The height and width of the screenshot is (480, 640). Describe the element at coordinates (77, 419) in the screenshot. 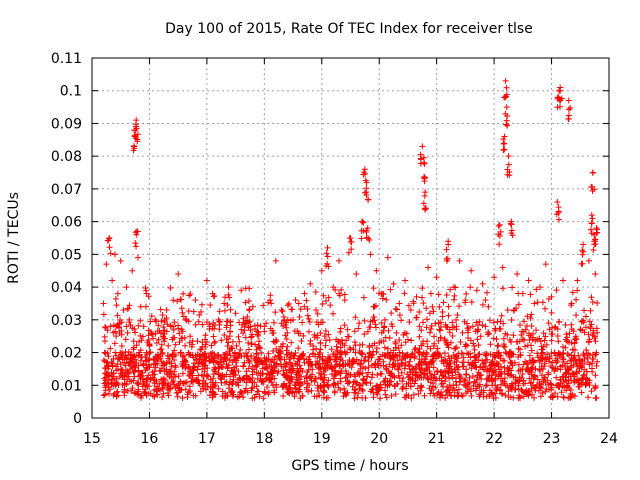

I see `y-tick-label: 0` at that location.